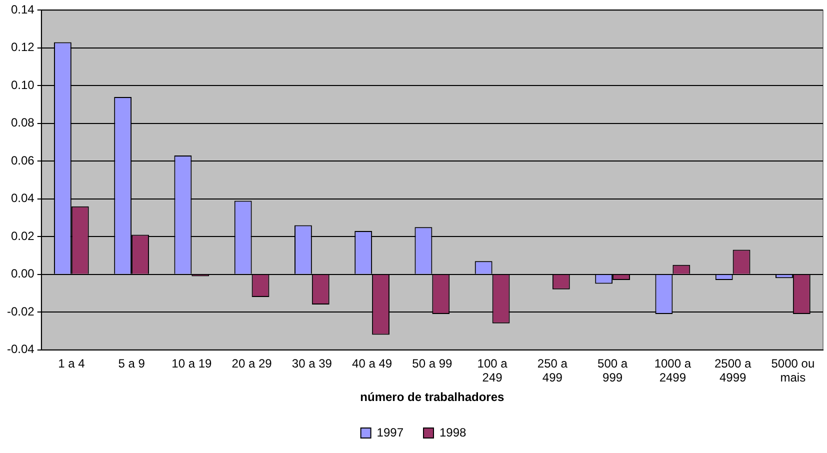 Image resolution: width=827 pixels, height=453 pixels. Describe the element at coordinates (390, 432) in the screenshot. I see `legend-label: 1997` at that location.